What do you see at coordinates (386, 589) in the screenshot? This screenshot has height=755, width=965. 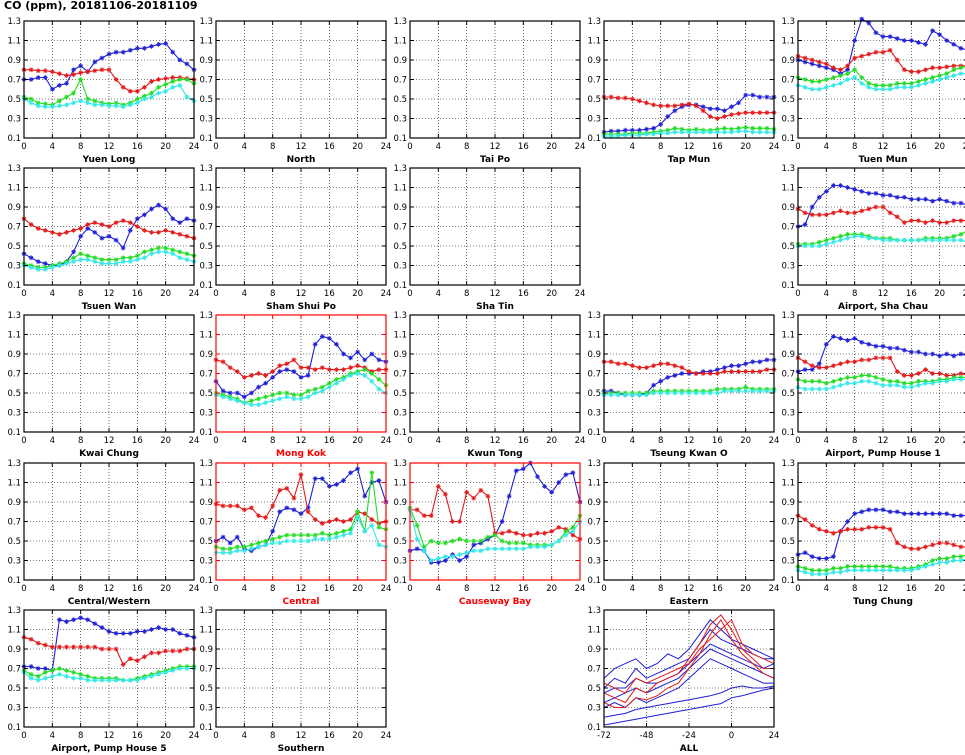 I see `x-tick-label: 24` at bounding box center [386, 589].